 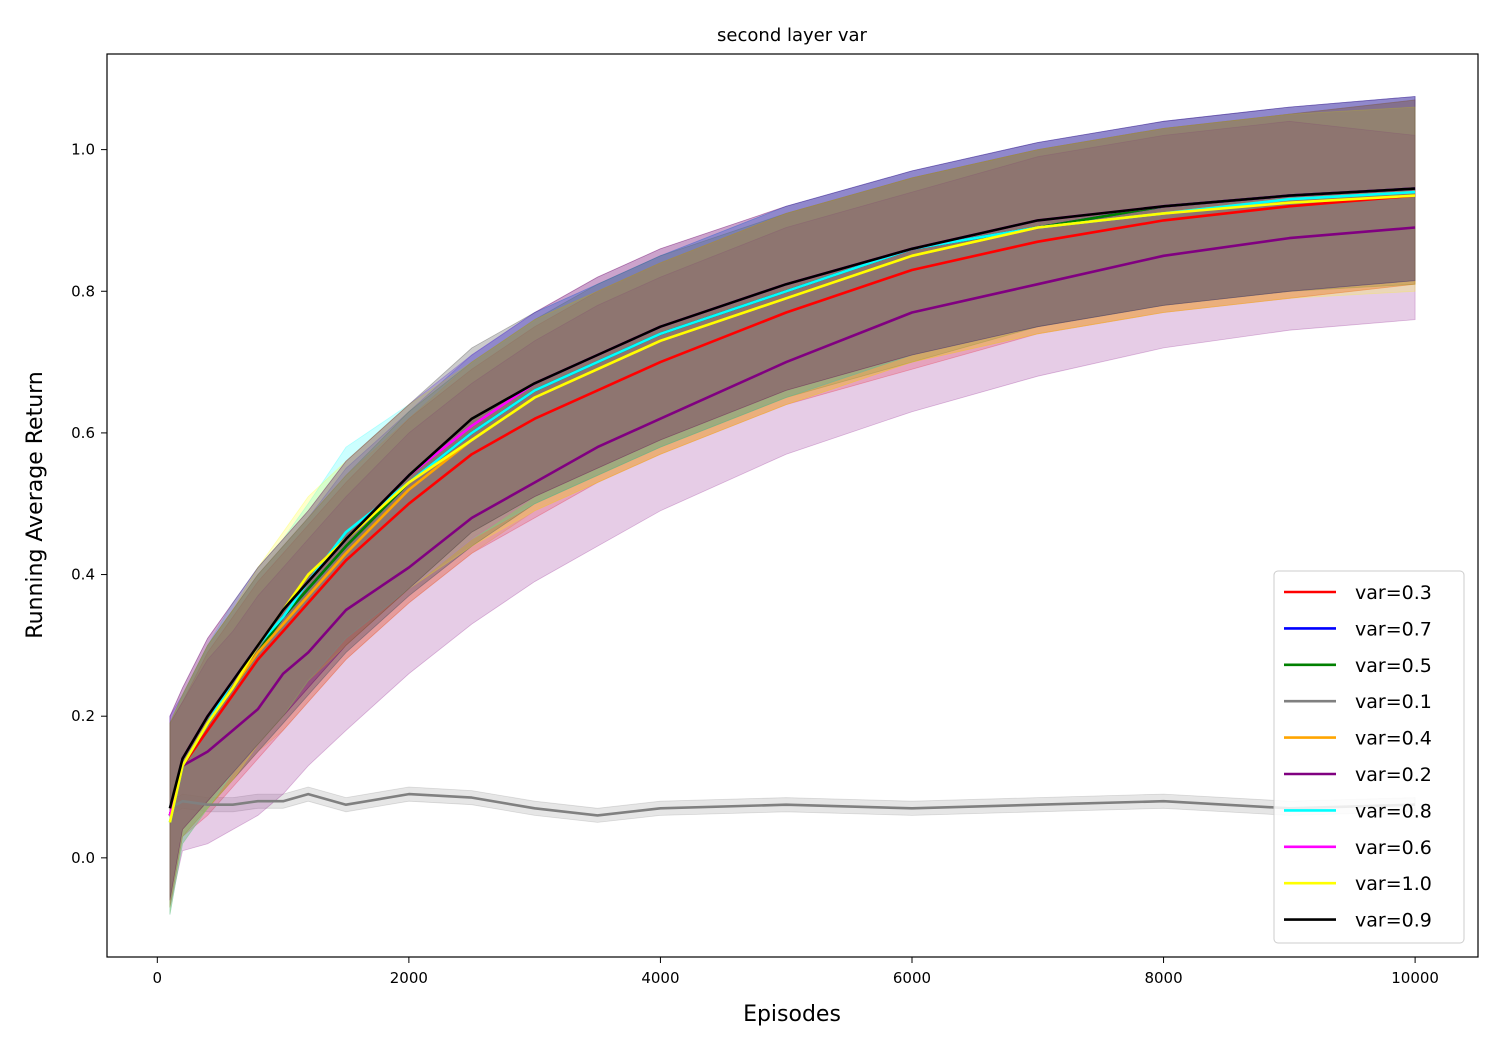 What do you see at coordinates (83, 291) in the screenshot?
I see `y-tick-label: 0.8` at bounding box center [83, 291].